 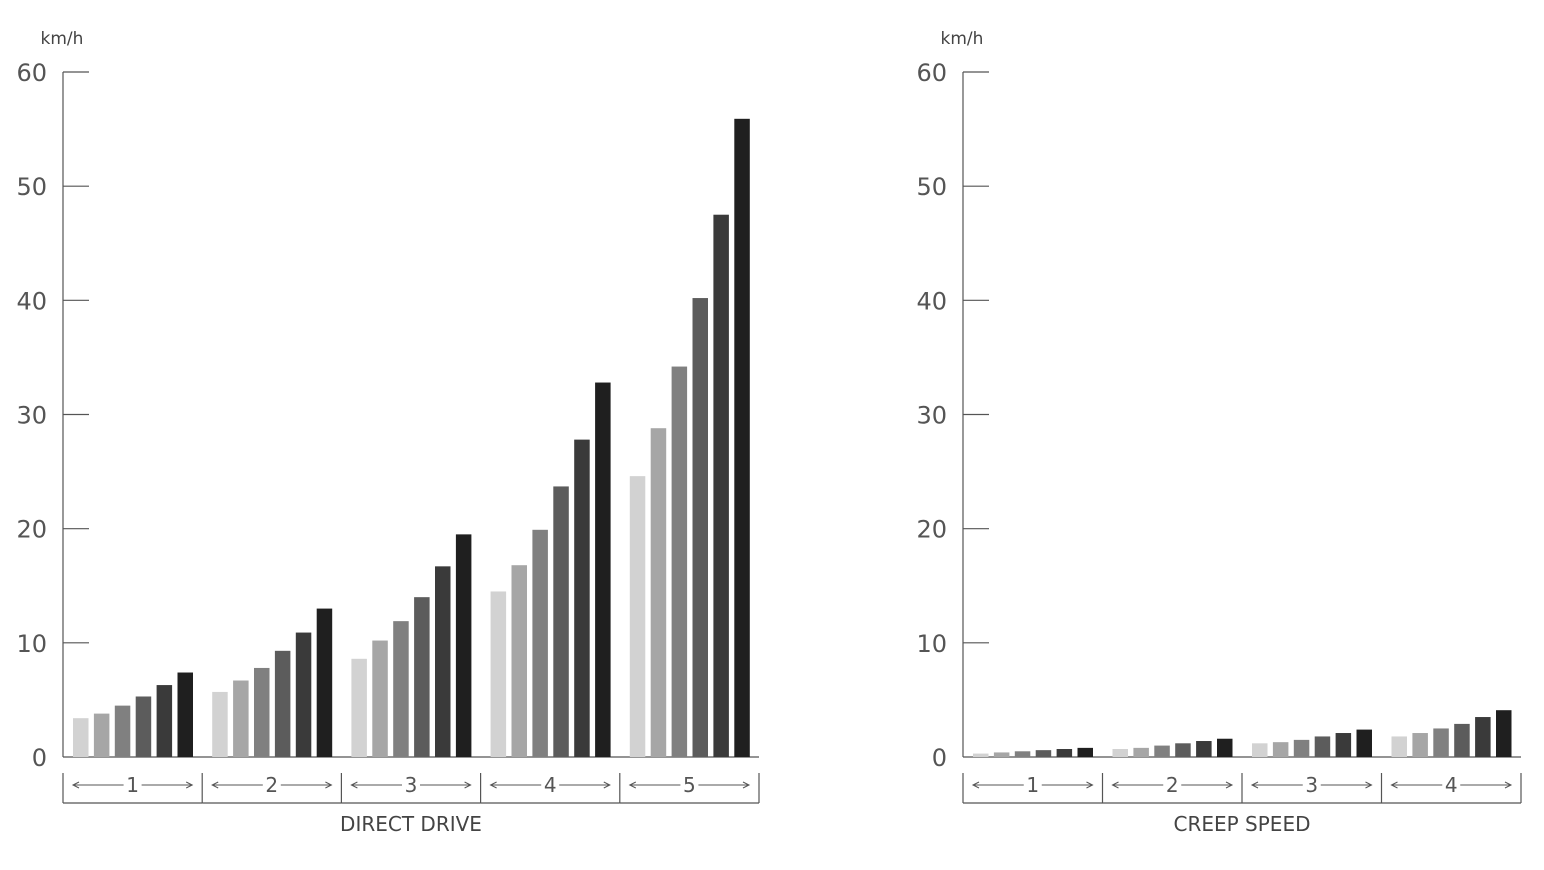 I want to click on x-axis-title: DIRECT DRIVE, so click(x=411, y=824).